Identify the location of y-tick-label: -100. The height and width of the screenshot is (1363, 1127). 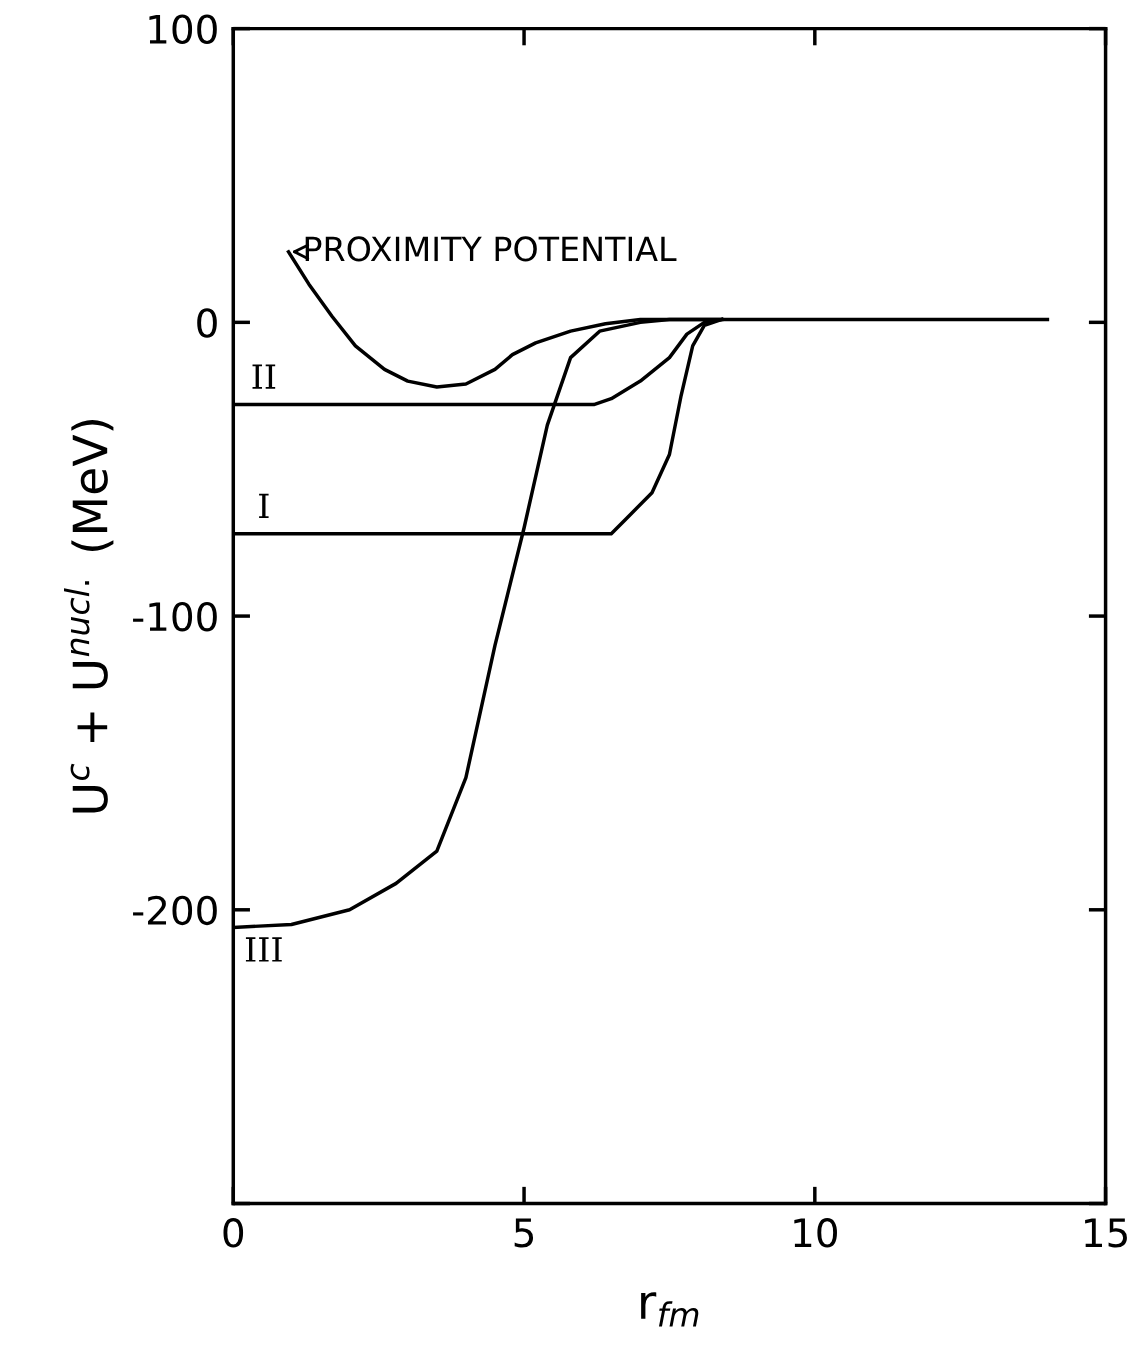
(175, 616).